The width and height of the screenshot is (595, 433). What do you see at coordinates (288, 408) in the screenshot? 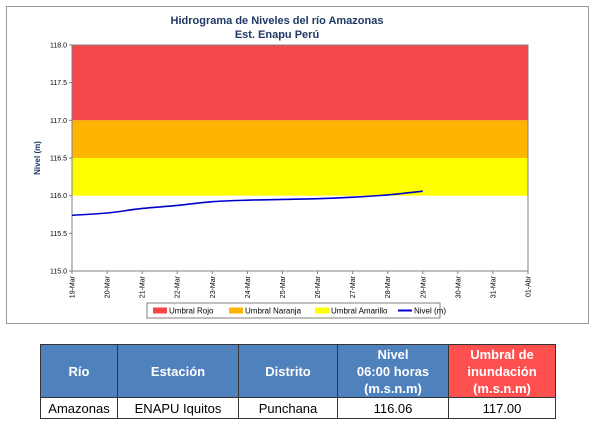
I see `cell-distrito: Punchana` at bounding box center [288, 408].